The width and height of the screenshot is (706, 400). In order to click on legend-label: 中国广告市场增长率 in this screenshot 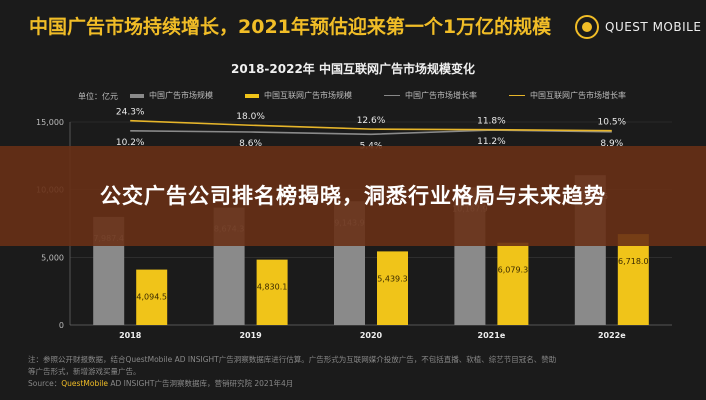, I will do `click(441, 95)`.